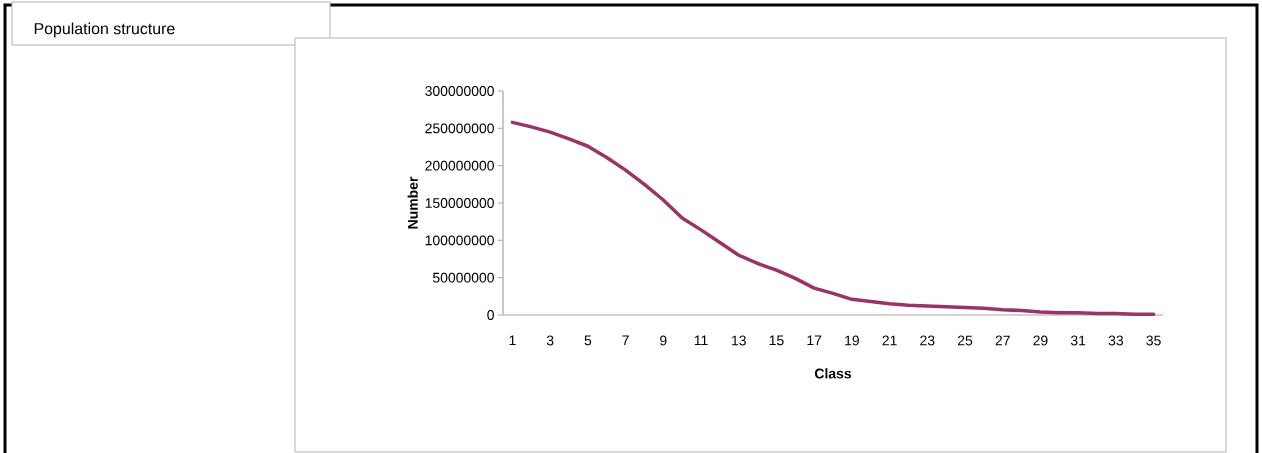  I want to click on x-axis-title: Class, so click(833, 373).